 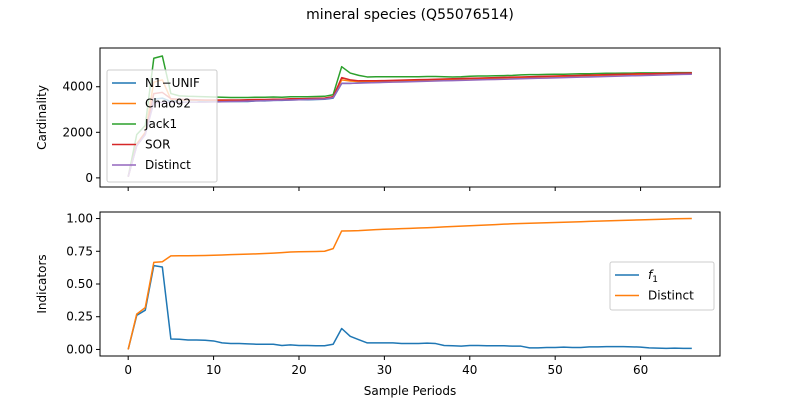 What do you see at coordinates (79, 349) in the screenshot?
I see `y-tick-label: 0.00` at bounding box center [79, 349].